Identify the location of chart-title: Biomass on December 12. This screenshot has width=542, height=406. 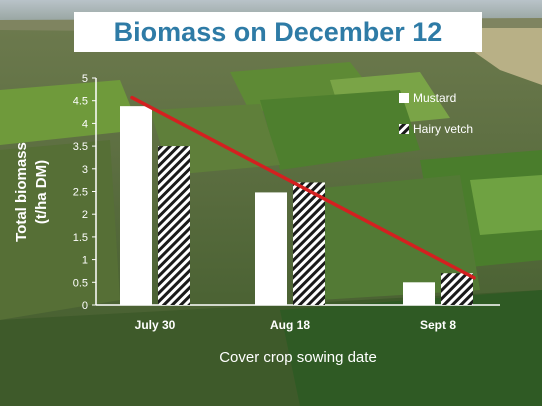
(278, 31).